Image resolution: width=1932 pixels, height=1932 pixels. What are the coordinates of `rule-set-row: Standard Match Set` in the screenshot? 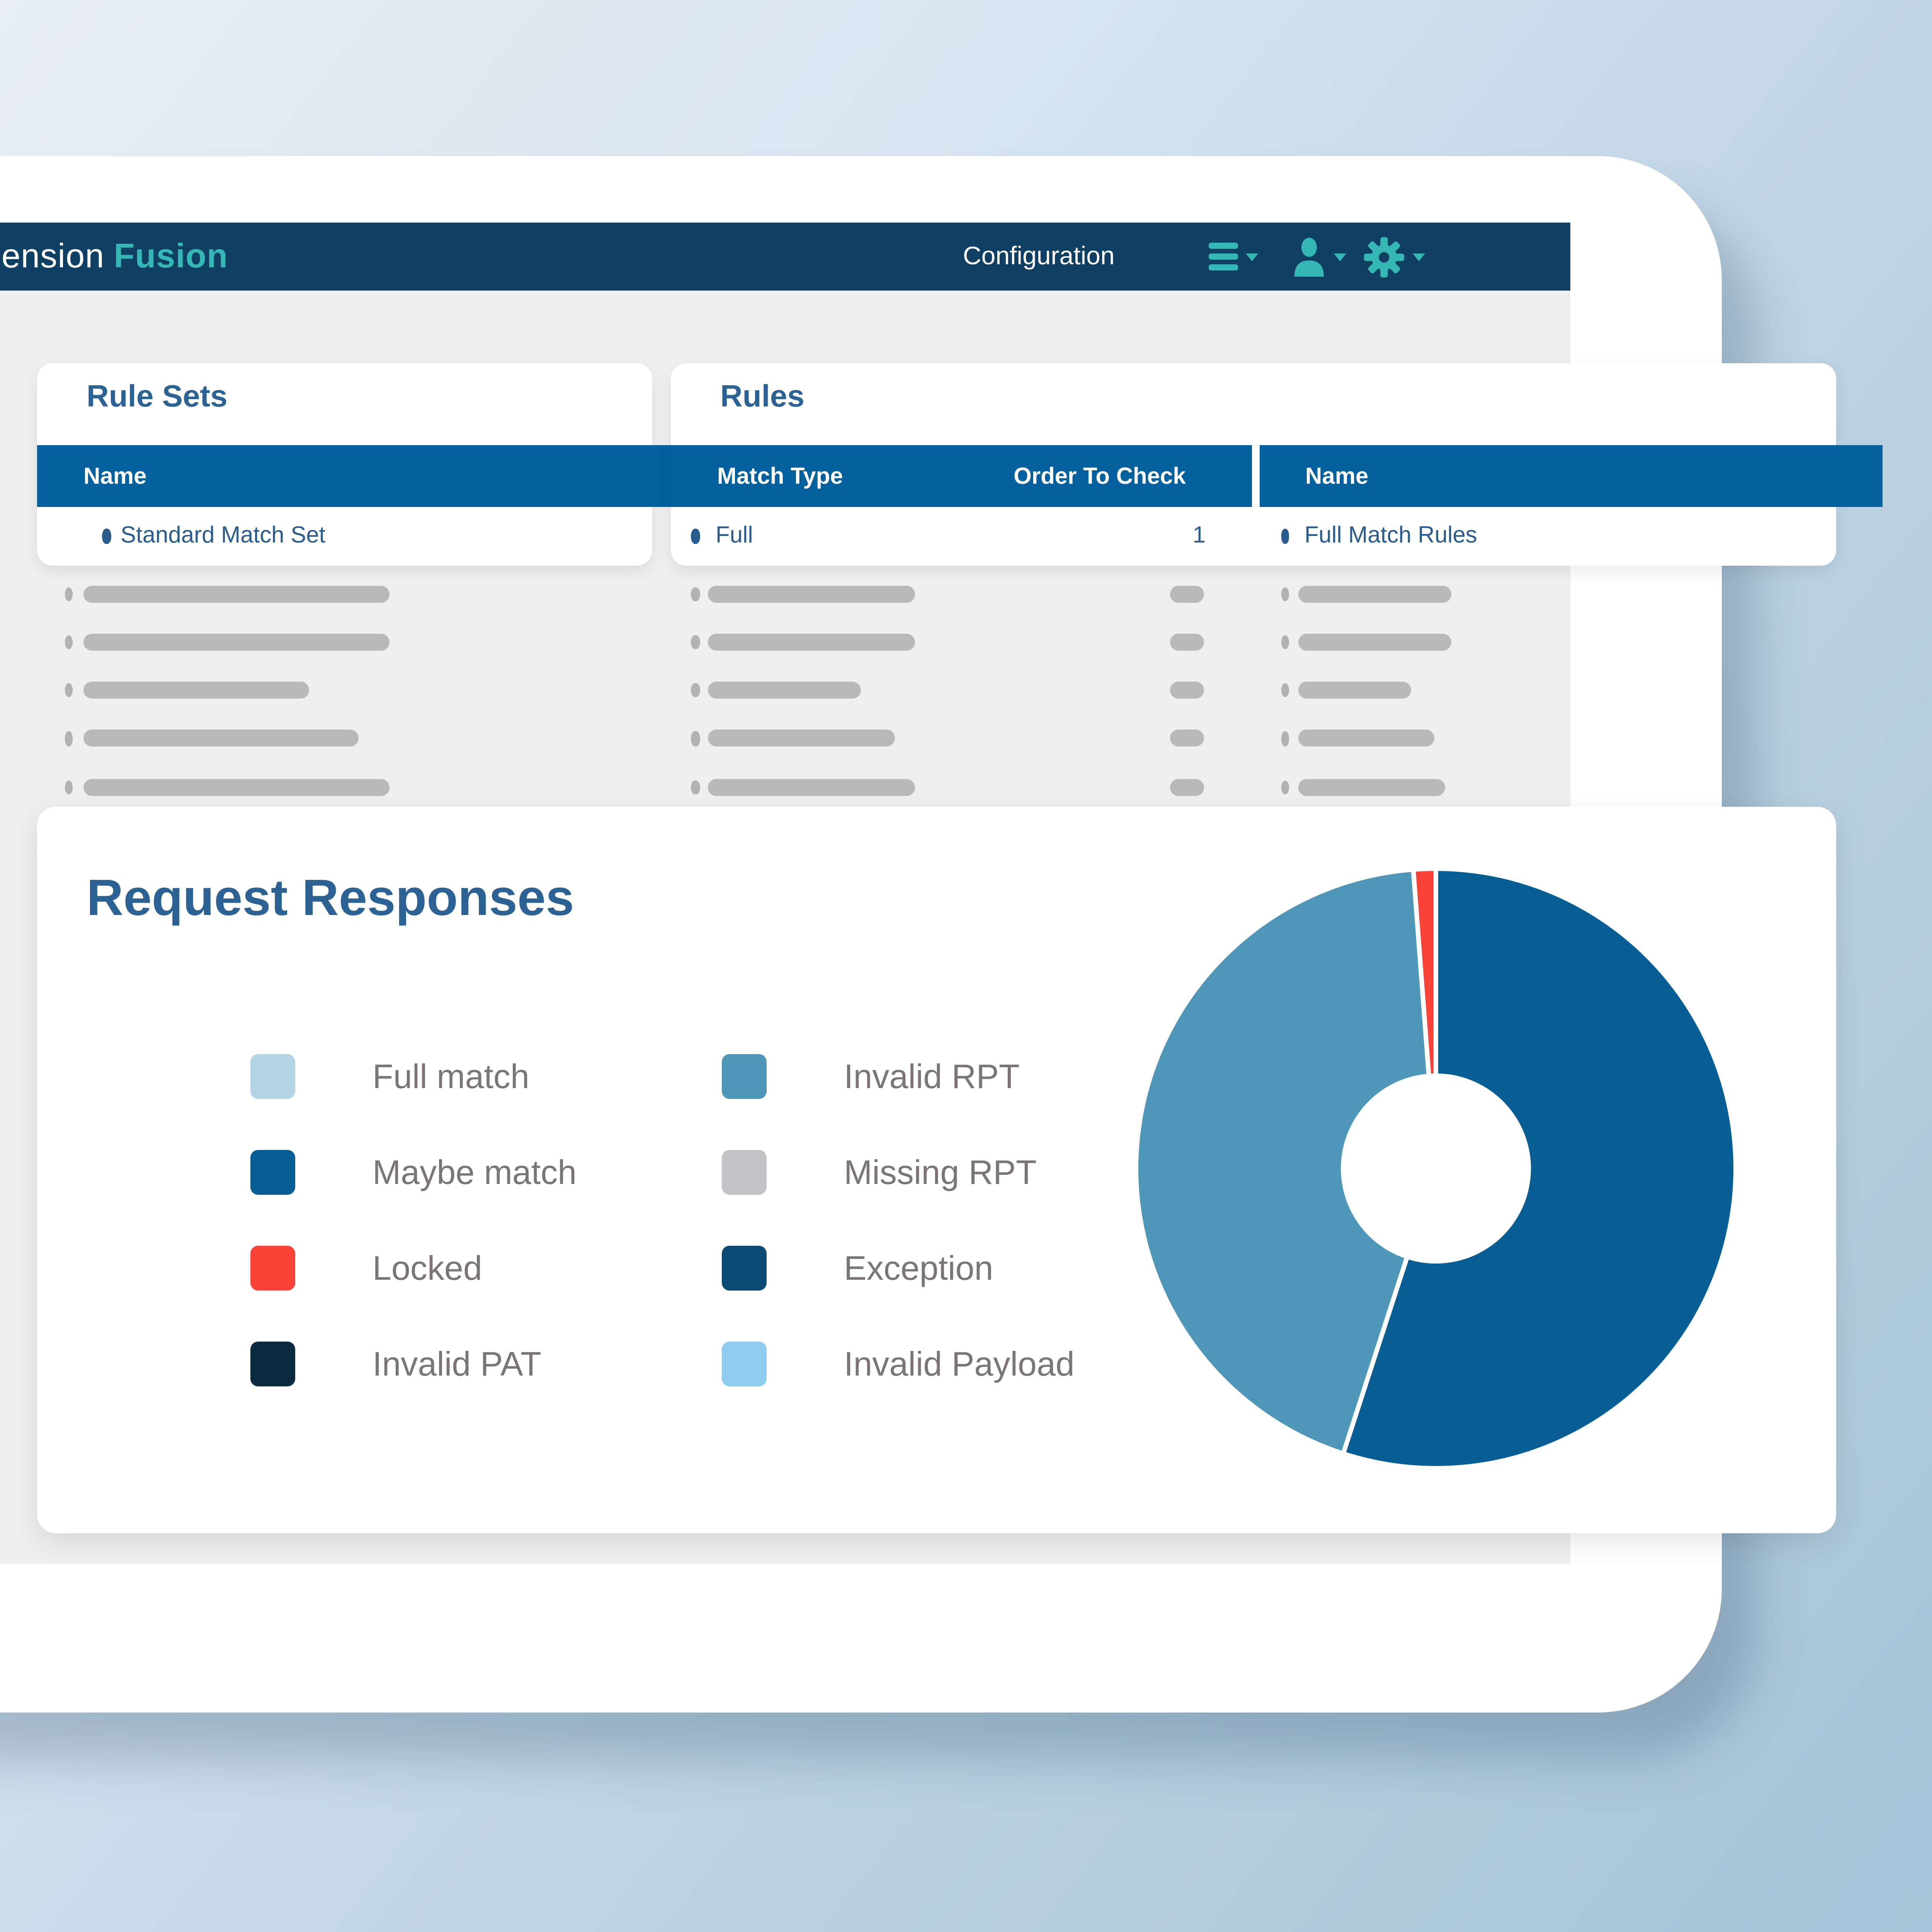 It's located at (344, 536).